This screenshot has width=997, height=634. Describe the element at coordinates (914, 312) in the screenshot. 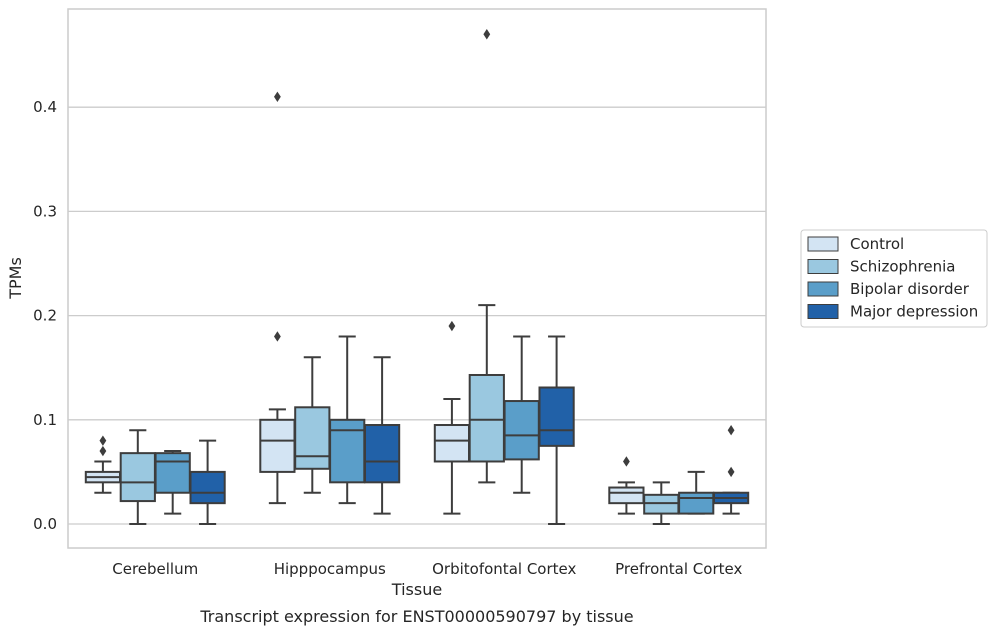

I see `legend-label: Major depression` at that location.